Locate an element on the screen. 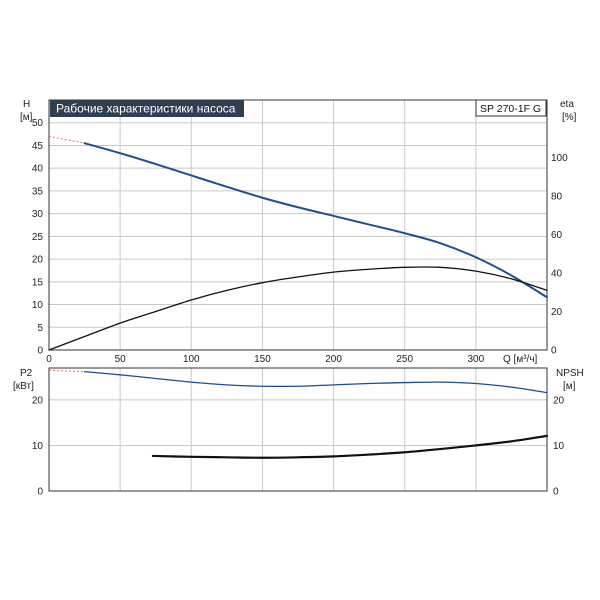 The height and width of the screenshot is (600, 600). eta-tick-label: 0 is located at coordinates (554, 351).